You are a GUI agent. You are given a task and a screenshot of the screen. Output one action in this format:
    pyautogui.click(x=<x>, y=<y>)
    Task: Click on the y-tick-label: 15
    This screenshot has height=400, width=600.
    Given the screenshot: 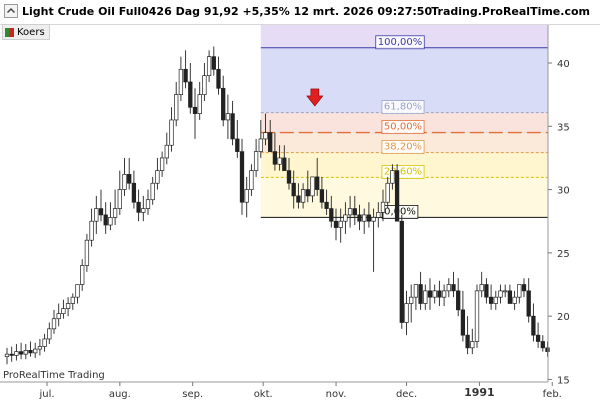 What is the action you would take?
    pyautogui.click(x=563, y=380)
    